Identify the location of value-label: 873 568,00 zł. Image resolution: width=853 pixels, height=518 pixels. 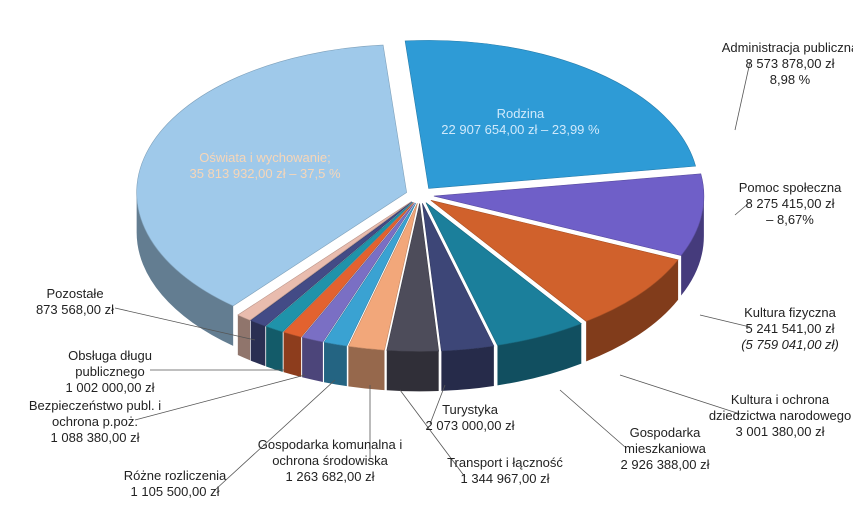
(75, 309).